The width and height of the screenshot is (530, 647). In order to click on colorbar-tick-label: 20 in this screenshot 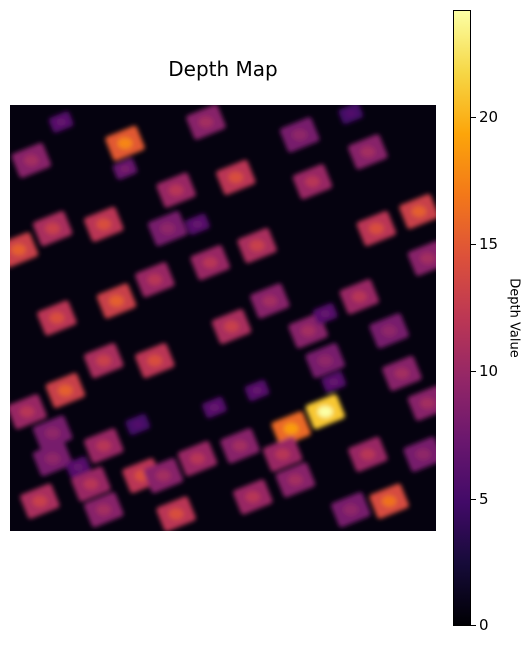, I will do `click(489, 116)`.